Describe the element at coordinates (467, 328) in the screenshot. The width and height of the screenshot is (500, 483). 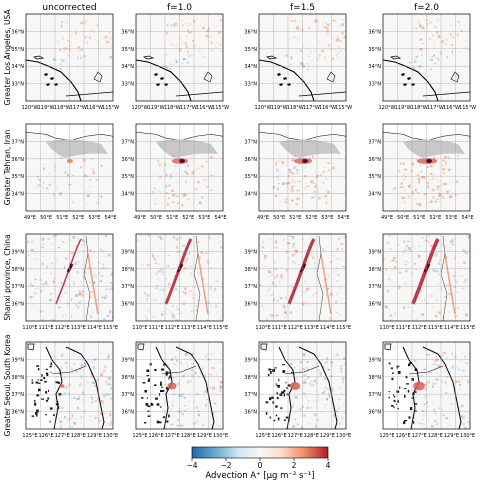
I see `lon-tick-label: 115°E` at that location.